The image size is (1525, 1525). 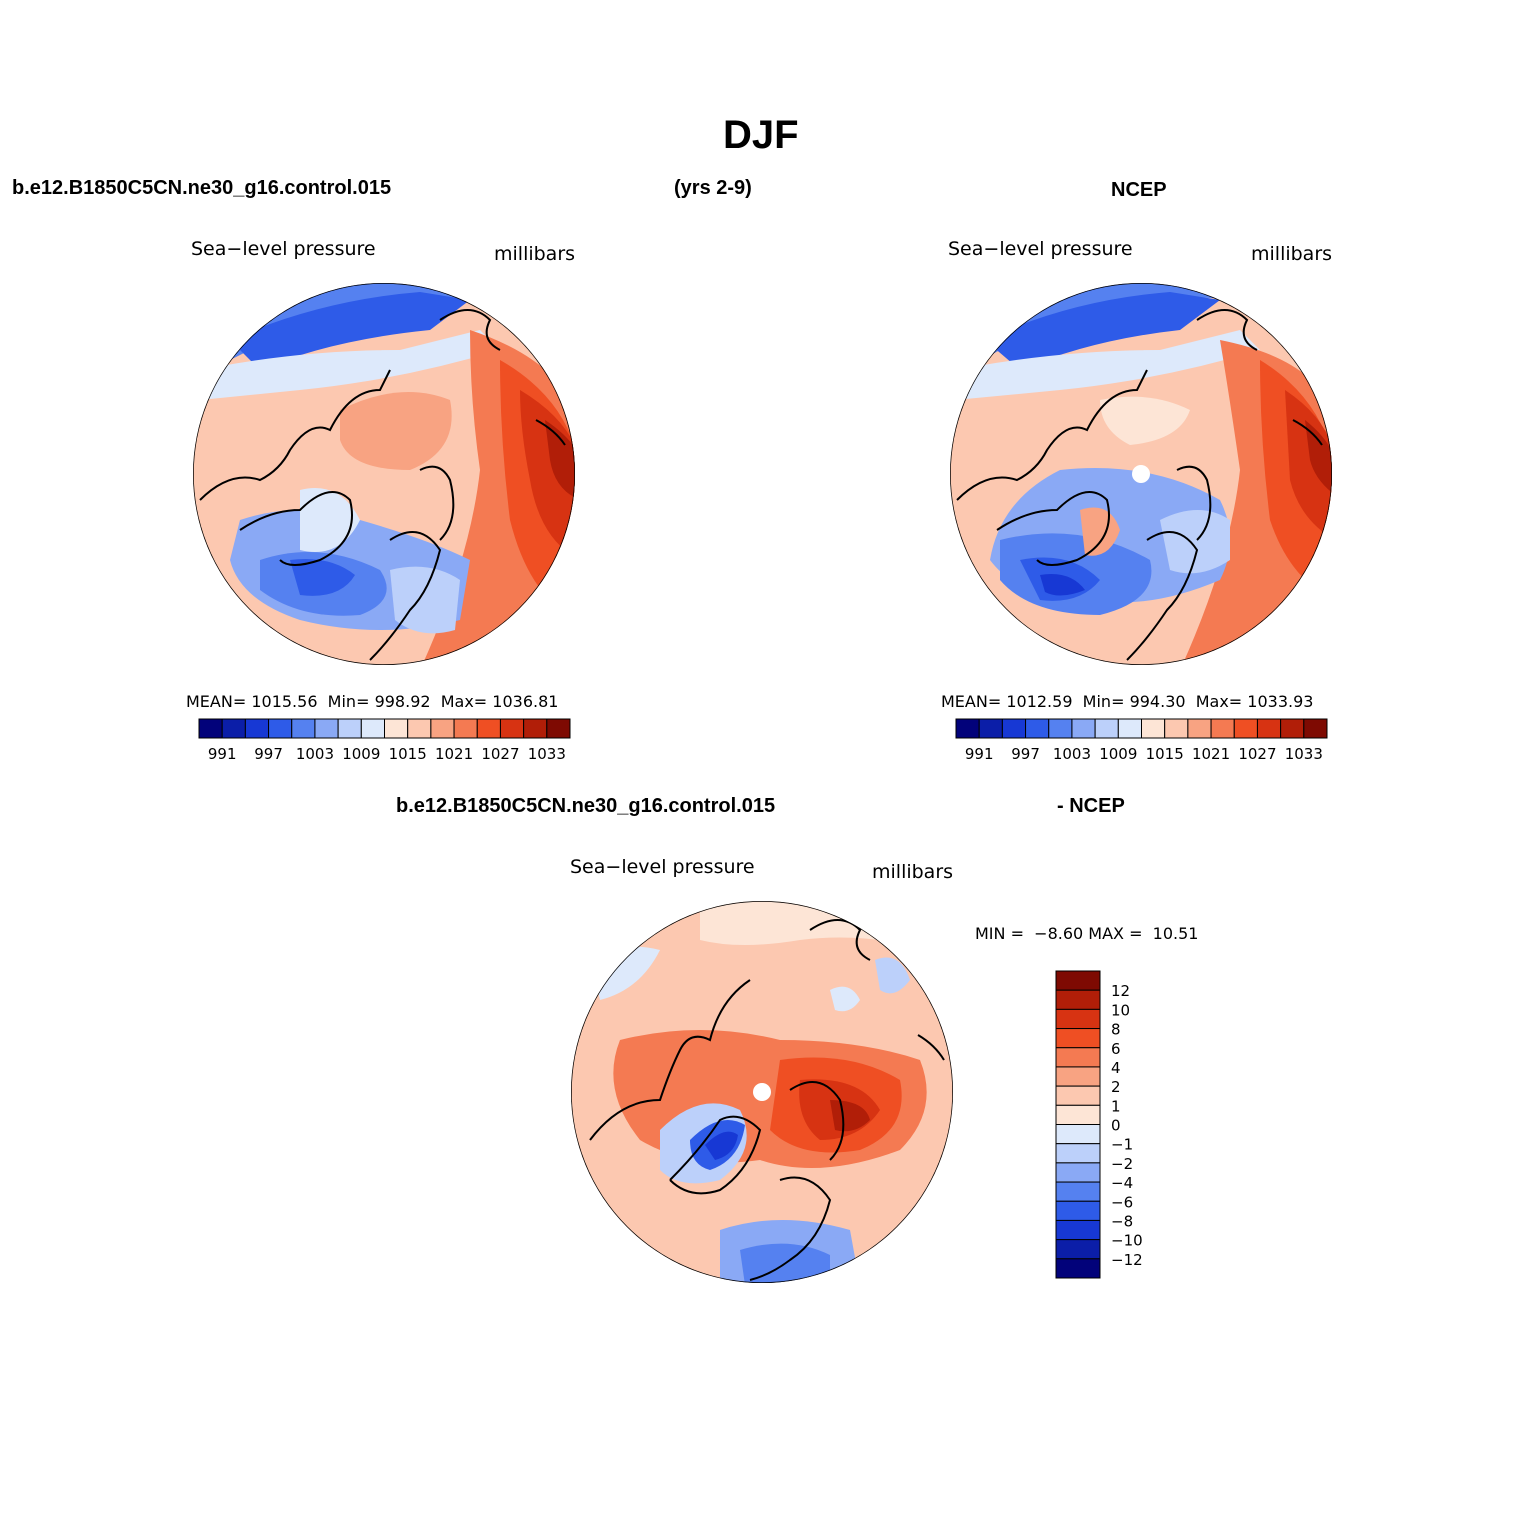 What do you see at coordinates (1116, 1087) in the screenshot?
I see `diff-colorbar-label: 2` at bounding box center [1116, 1087].